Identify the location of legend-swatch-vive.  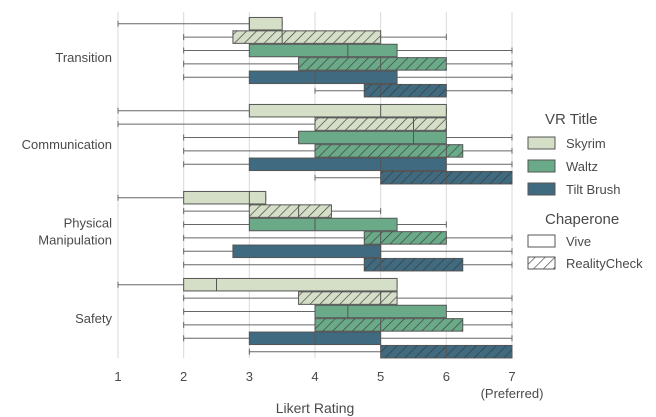
(541, 241).